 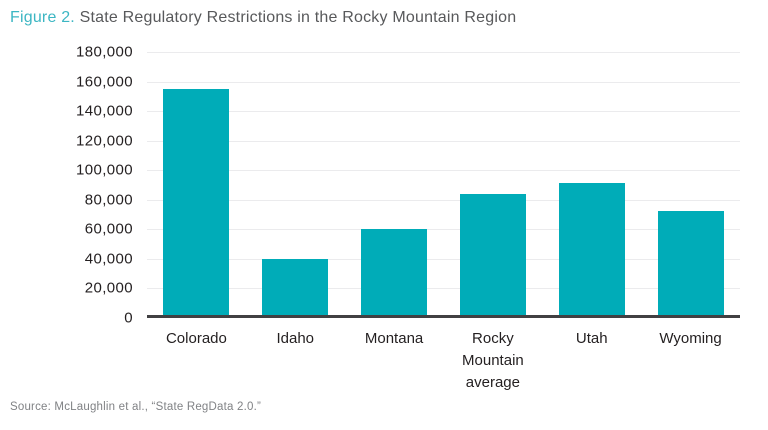 What do you see at coordinates (196, 338) in the screenshot?
I see `x-tick-label: Colorado` at bounding box center [196, 338].